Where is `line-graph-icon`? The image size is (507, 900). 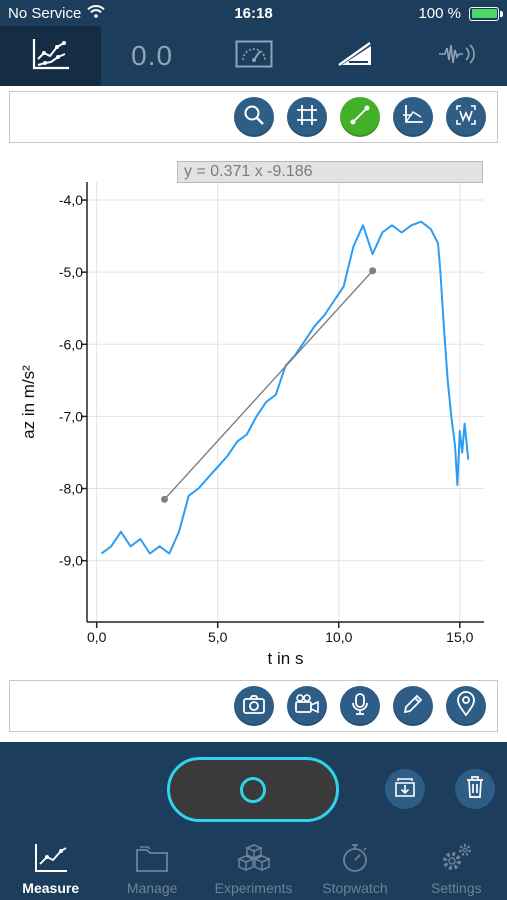 line-graph-icon is located at coordinates (51, 56).